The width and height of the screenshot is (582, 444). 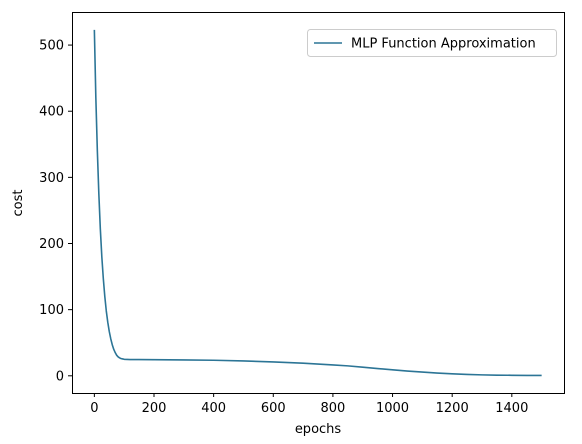 I want to click on x-tick-label: 200, so click(x=154, y=408).